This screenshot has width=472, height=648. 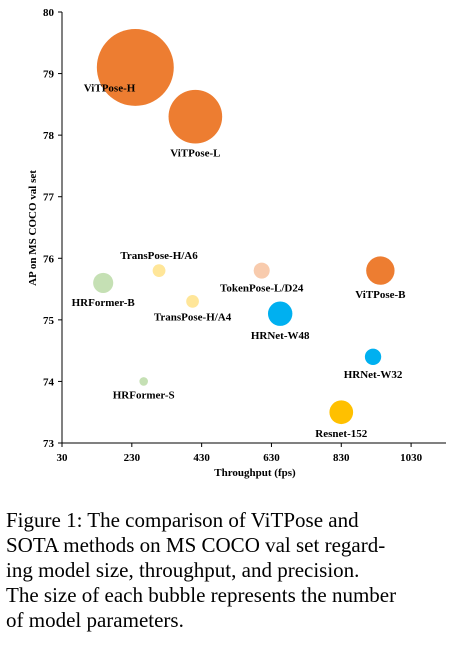 What do you see at coordinates (159, 271) in the screenshot?
I see `bubble-transpose-h-a6` at bounding box center [159, 271].